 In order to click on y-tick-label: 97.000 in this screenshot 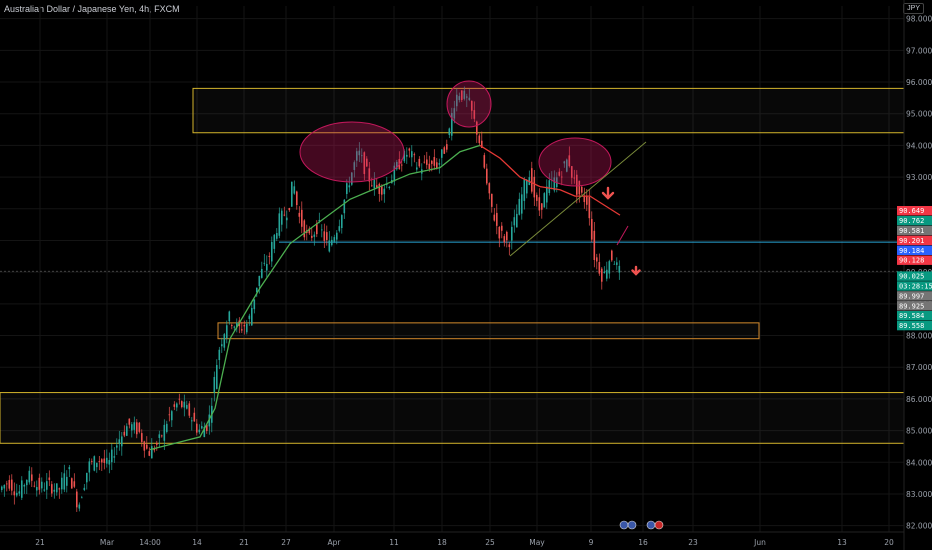, I will do `click(919, 50)`.